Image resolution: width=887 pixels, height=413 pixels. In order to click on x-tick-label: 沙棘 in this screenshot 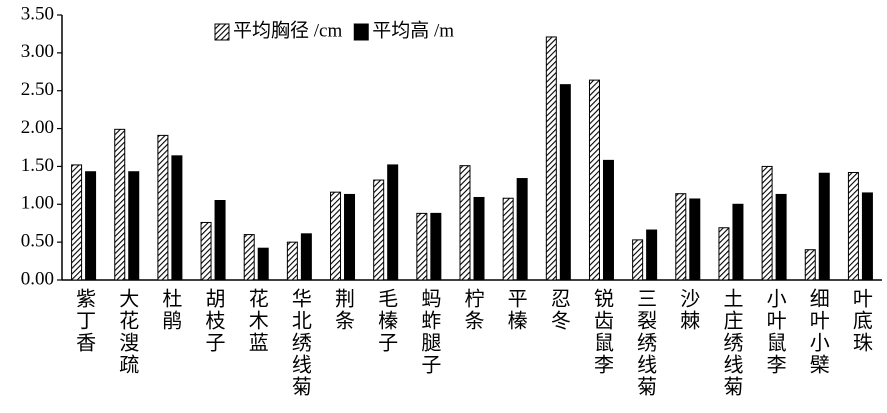, I will do `click(688, 310)`.